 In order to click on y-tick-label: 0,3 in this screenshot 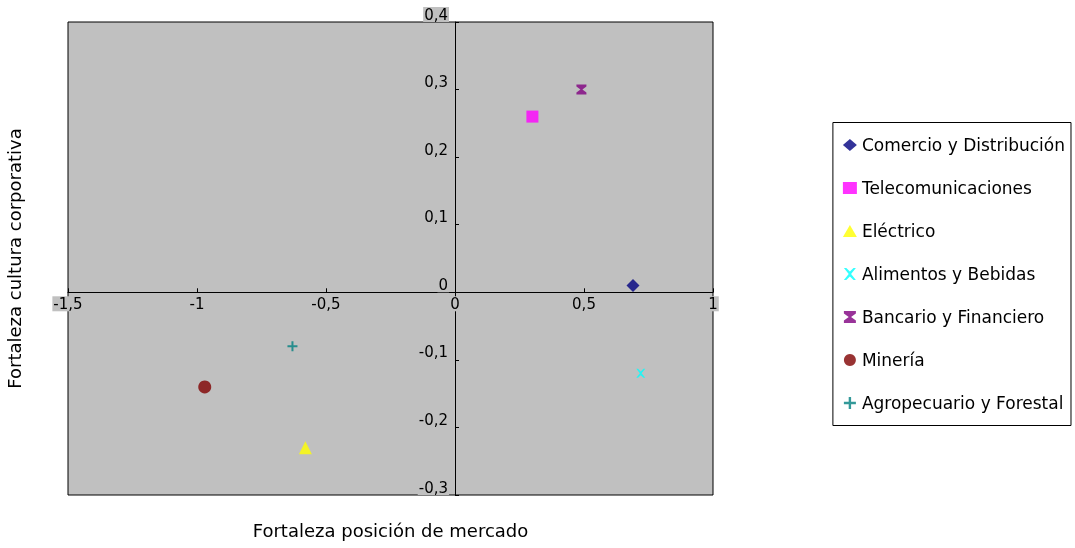, I will do `click(436, 82)`.